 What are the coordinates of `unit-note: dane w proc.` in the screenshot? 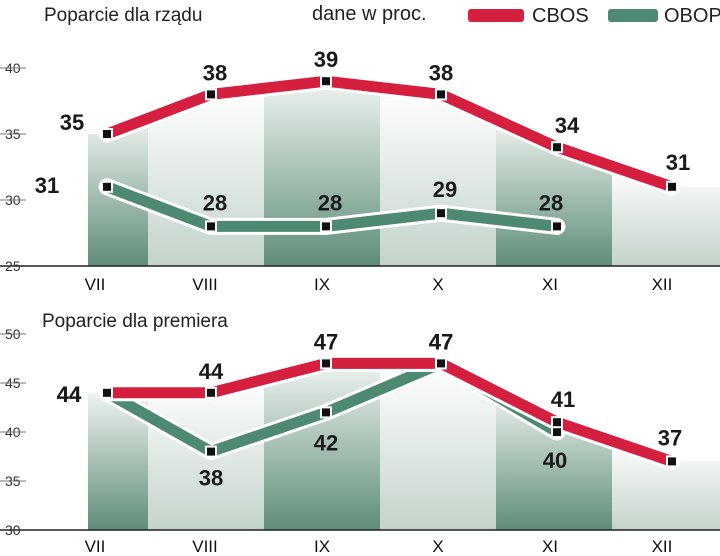 It's located at (369, 14).